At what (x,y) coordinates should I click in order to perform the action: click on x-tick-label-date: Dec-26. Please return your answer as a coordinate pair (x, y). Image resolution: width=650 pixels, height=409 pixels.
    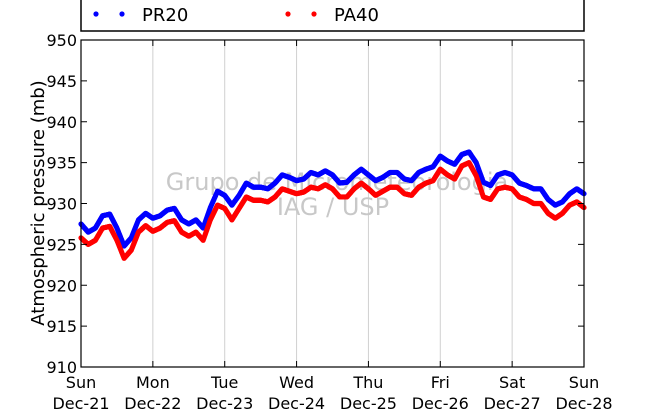
    Looking at the image, I should click on (440, 401).